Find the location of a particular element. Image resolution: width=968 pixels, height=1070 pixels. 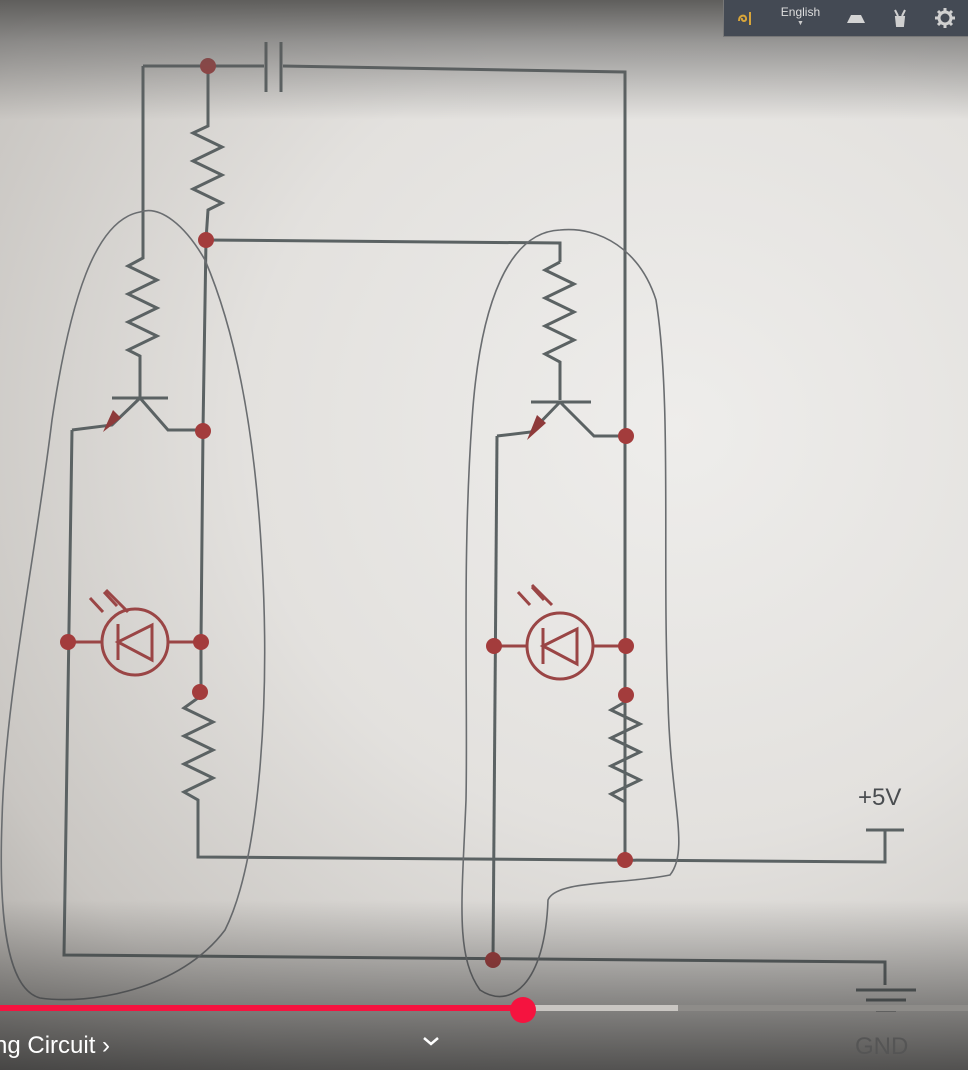

chapter-title: ng Circuit is located at coordinates (48, 1045).